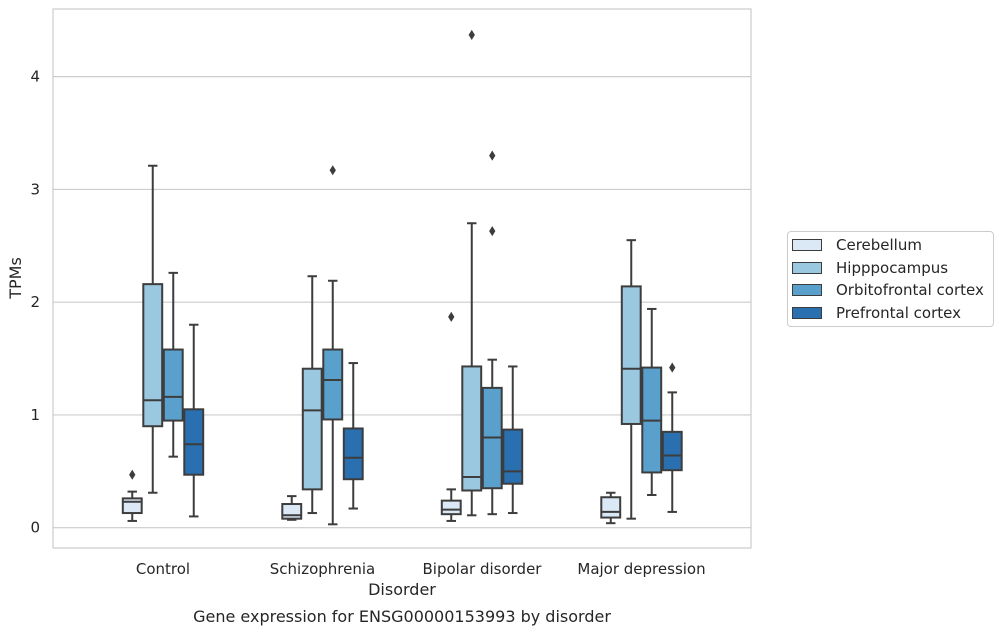  I want to click on y-tick-label: 2, so click(35, 302).